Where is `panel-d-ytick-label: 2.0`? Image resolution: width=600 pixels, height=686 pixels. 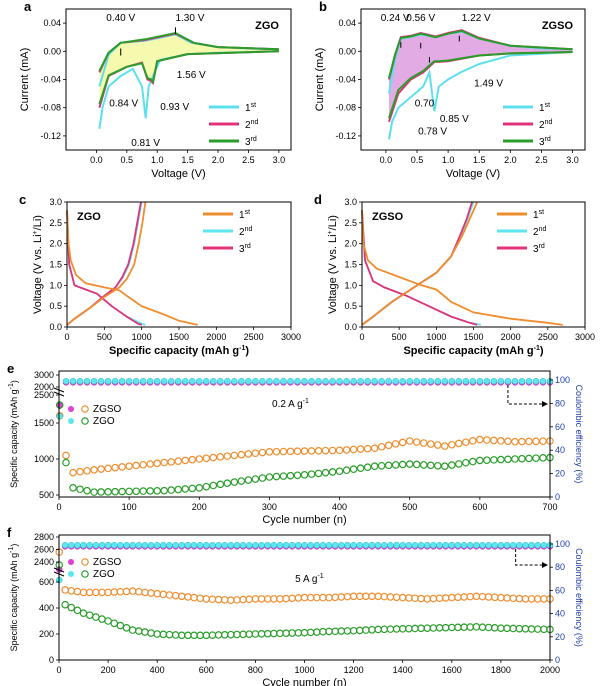 panel-d-ytick-label: 2.0 is located at coordinates (350, 244).